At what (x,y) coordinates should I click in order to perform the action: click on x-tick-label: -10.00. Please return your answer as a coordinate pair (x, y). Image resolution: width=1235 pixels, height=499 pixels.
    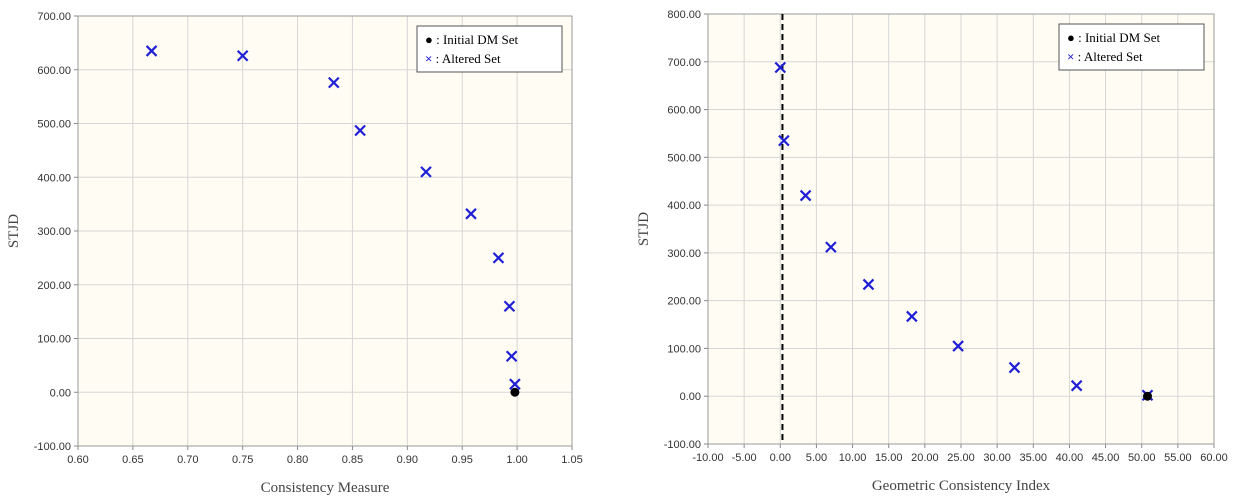
    Looking at the image, I should click on (707, 458).